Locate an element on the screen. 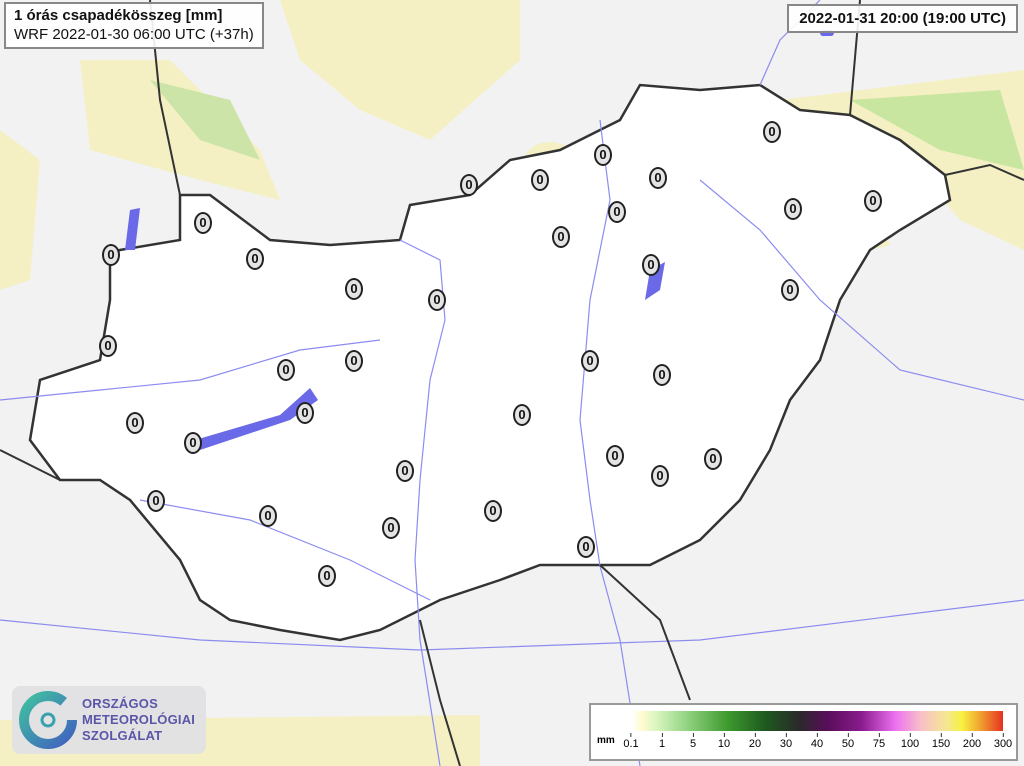 The image size is (1024, 766). logo-line-1: ORSZÁGOS is located at coordinates (120, 703).